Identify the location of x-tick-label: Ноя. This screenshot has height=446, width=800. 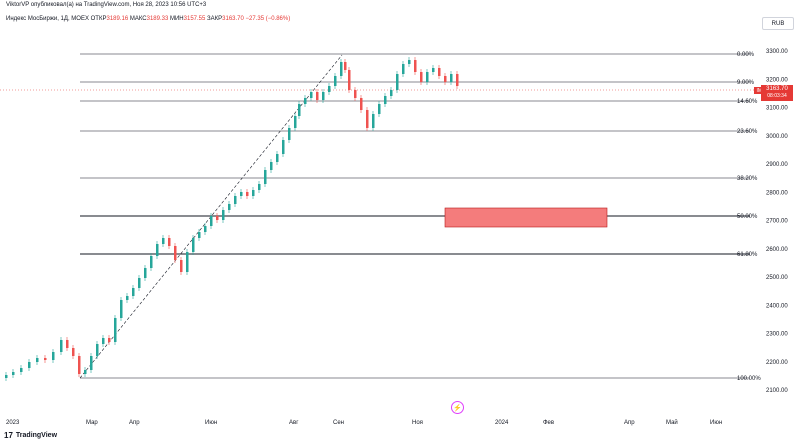
(417, 423).